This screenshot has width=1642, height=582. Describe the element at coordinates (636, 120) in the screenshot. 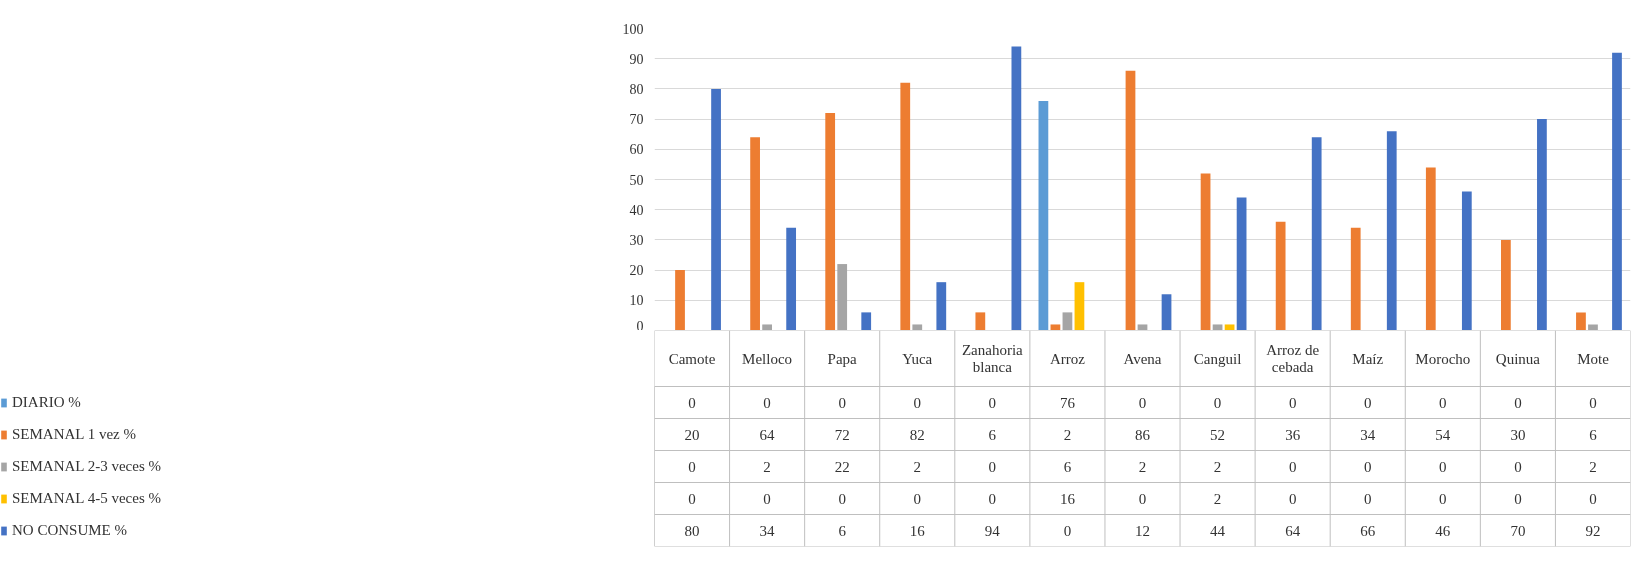

I see `y-tick-label: 70` at that location.